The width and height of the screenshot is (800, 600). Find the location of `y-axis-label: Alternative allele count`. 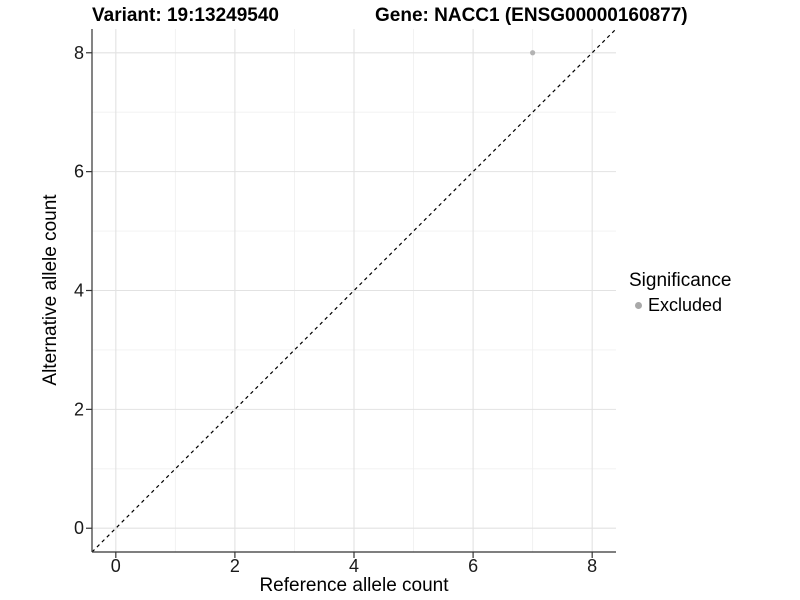

y-axis-label: Alternative allele count is located at coordinates (50, 290).